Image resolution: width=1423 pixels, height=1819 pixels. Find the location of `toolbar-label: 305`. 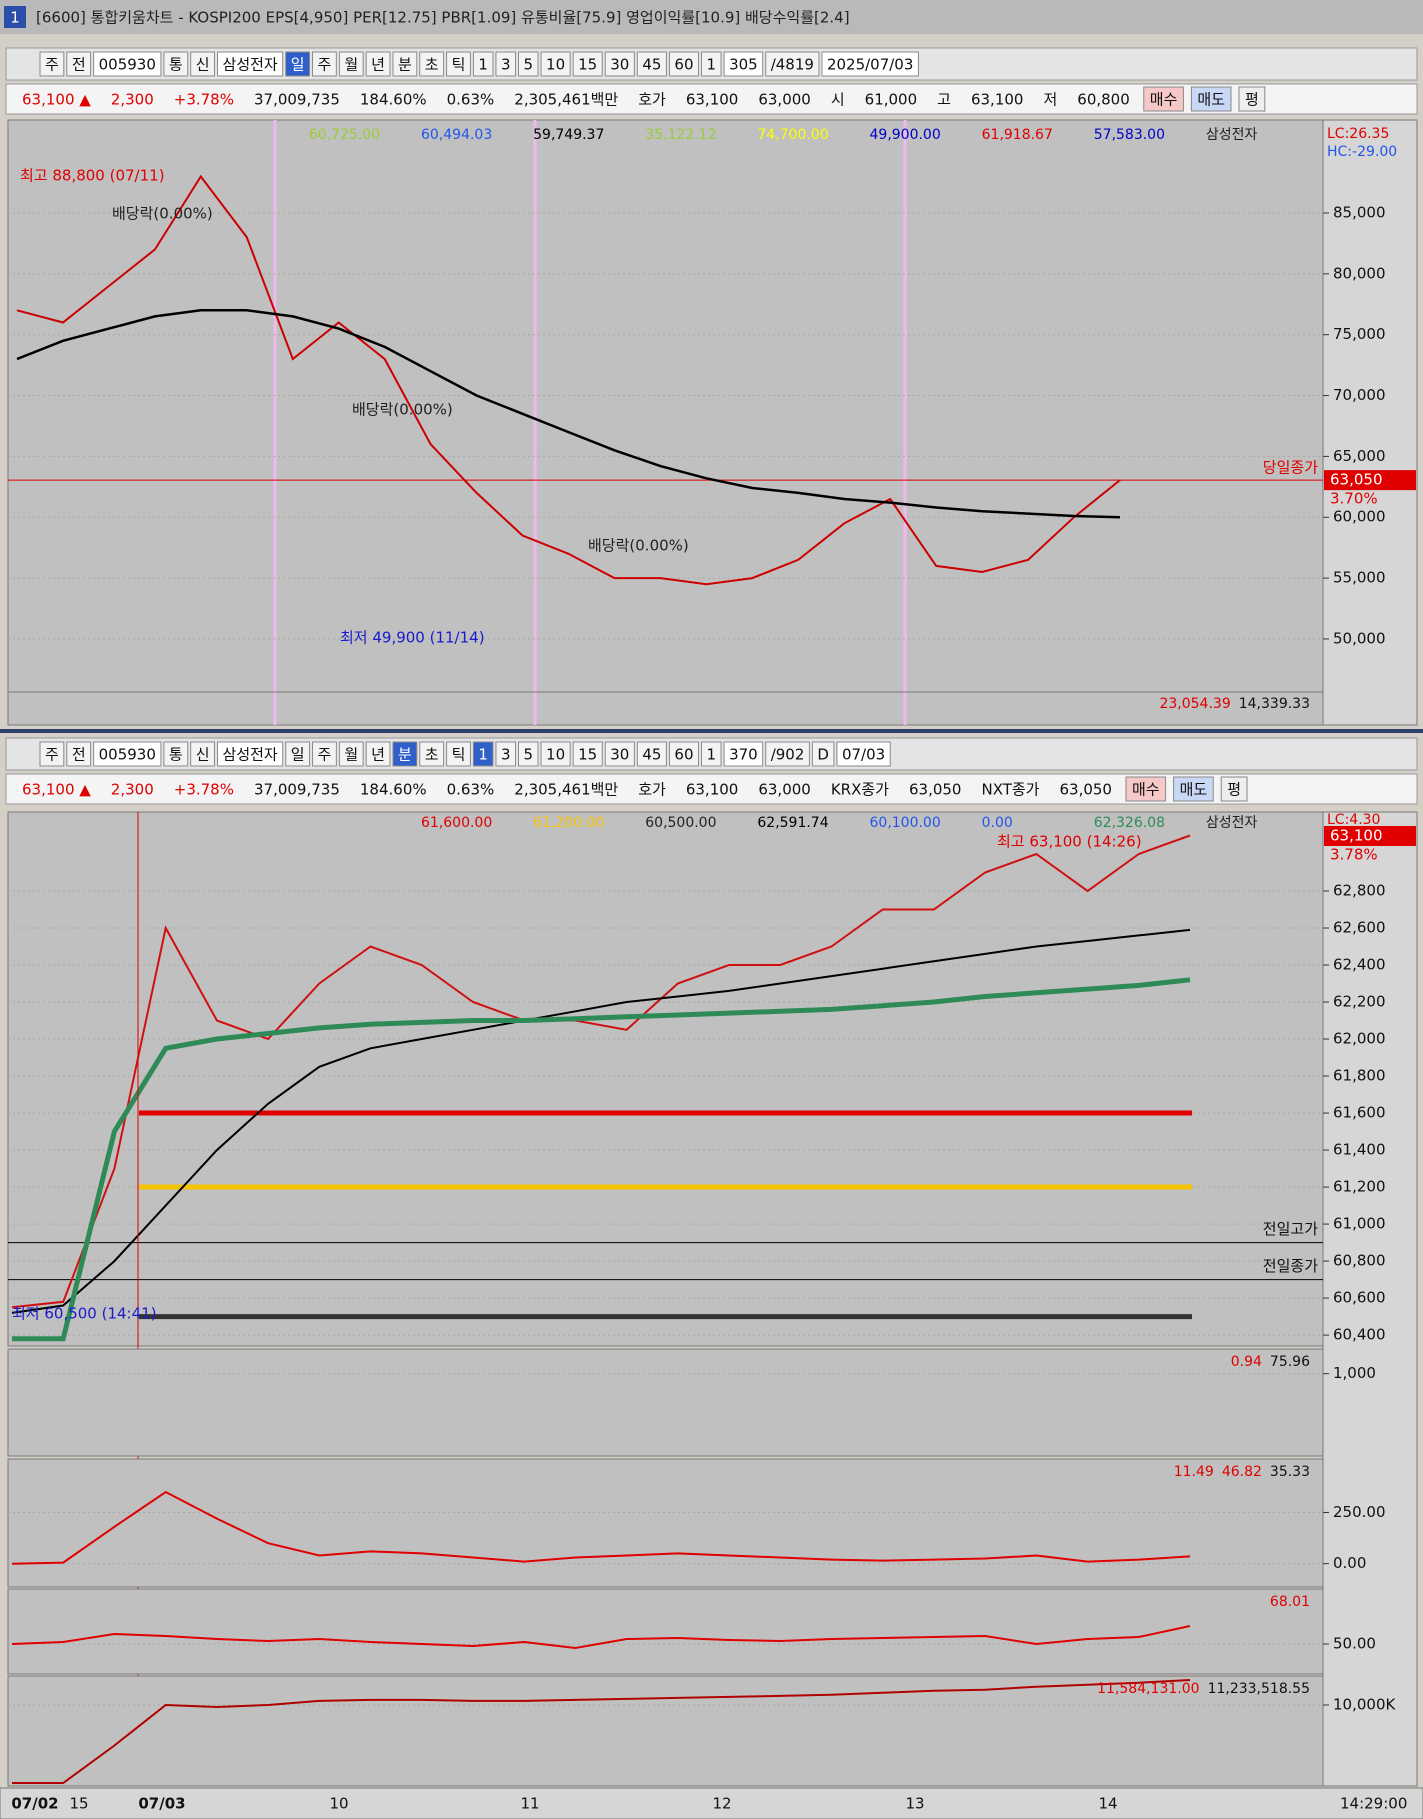

toolbar-label: 305 is located at coordinates (743, 65).